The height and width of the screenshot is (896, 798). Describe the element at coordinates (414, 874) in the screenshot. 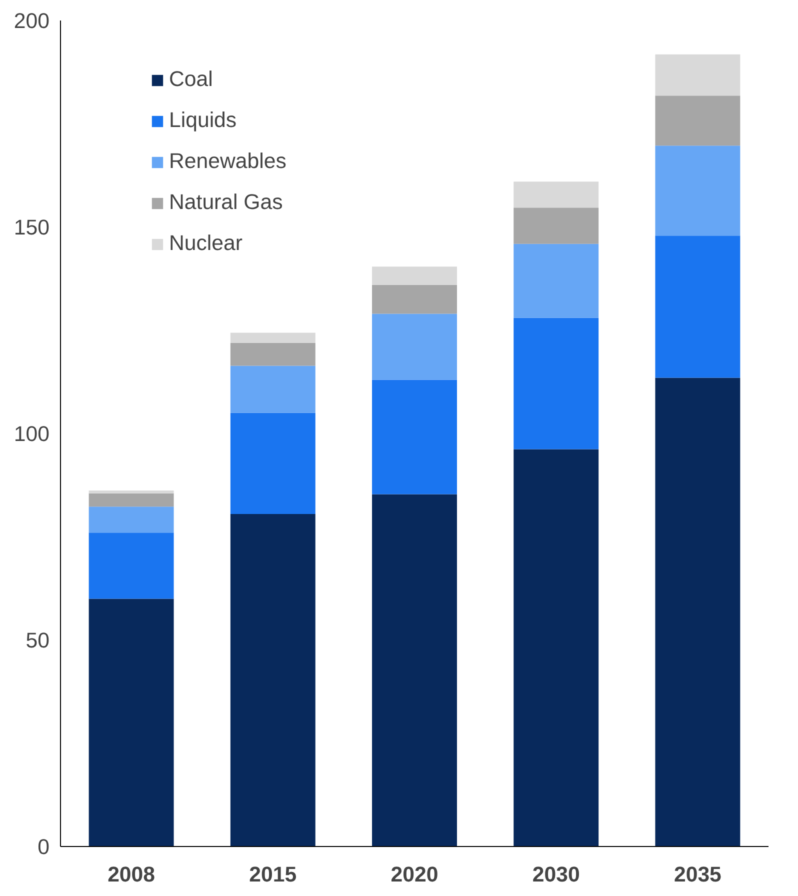

I see `x-tick-label: 2020` at that location.